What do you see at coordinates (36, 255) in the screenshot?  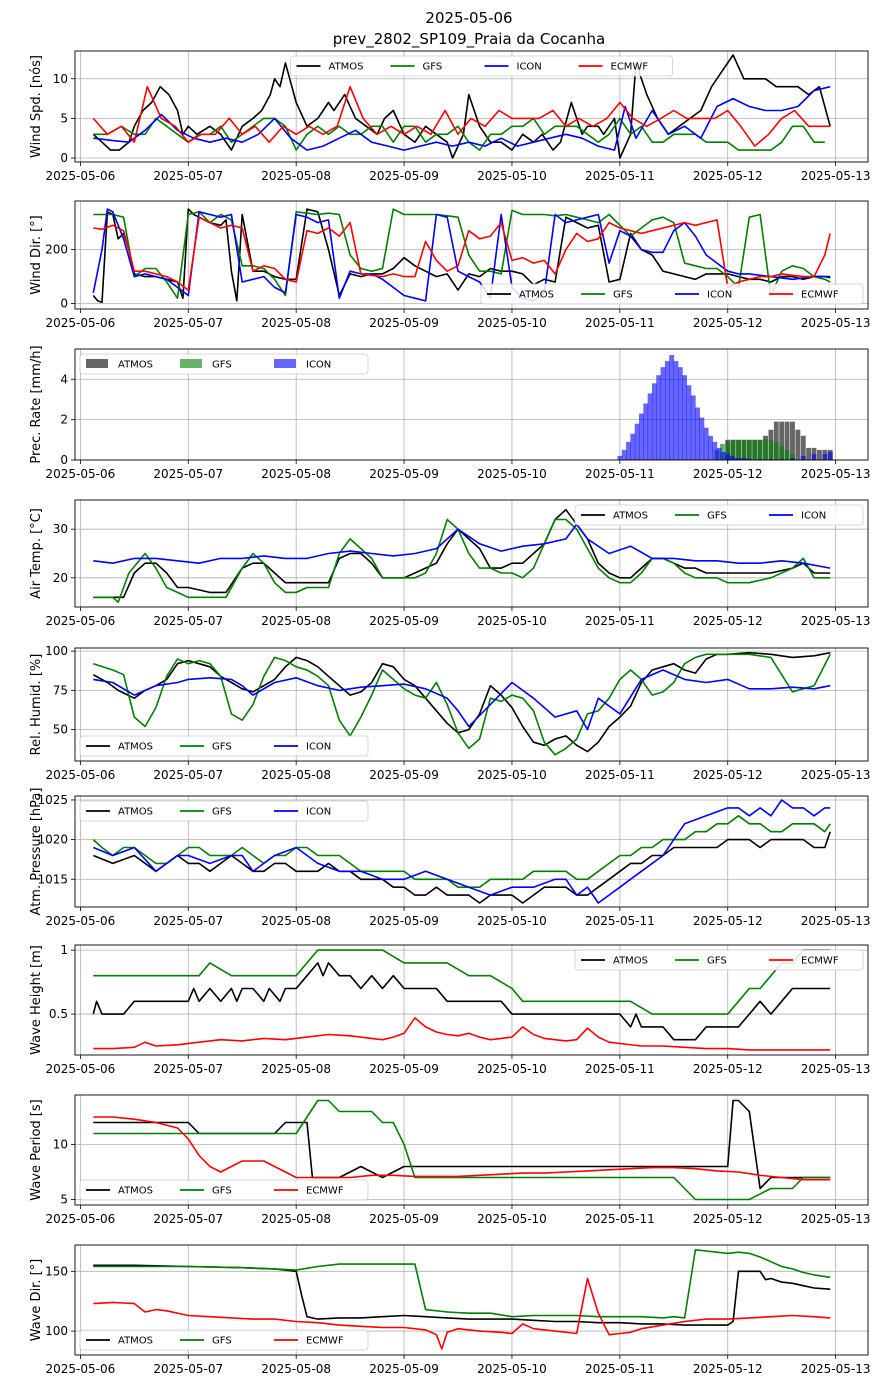 I see `y-axis-label: Wind Dir. [°]` at bounding box center [36, 255].